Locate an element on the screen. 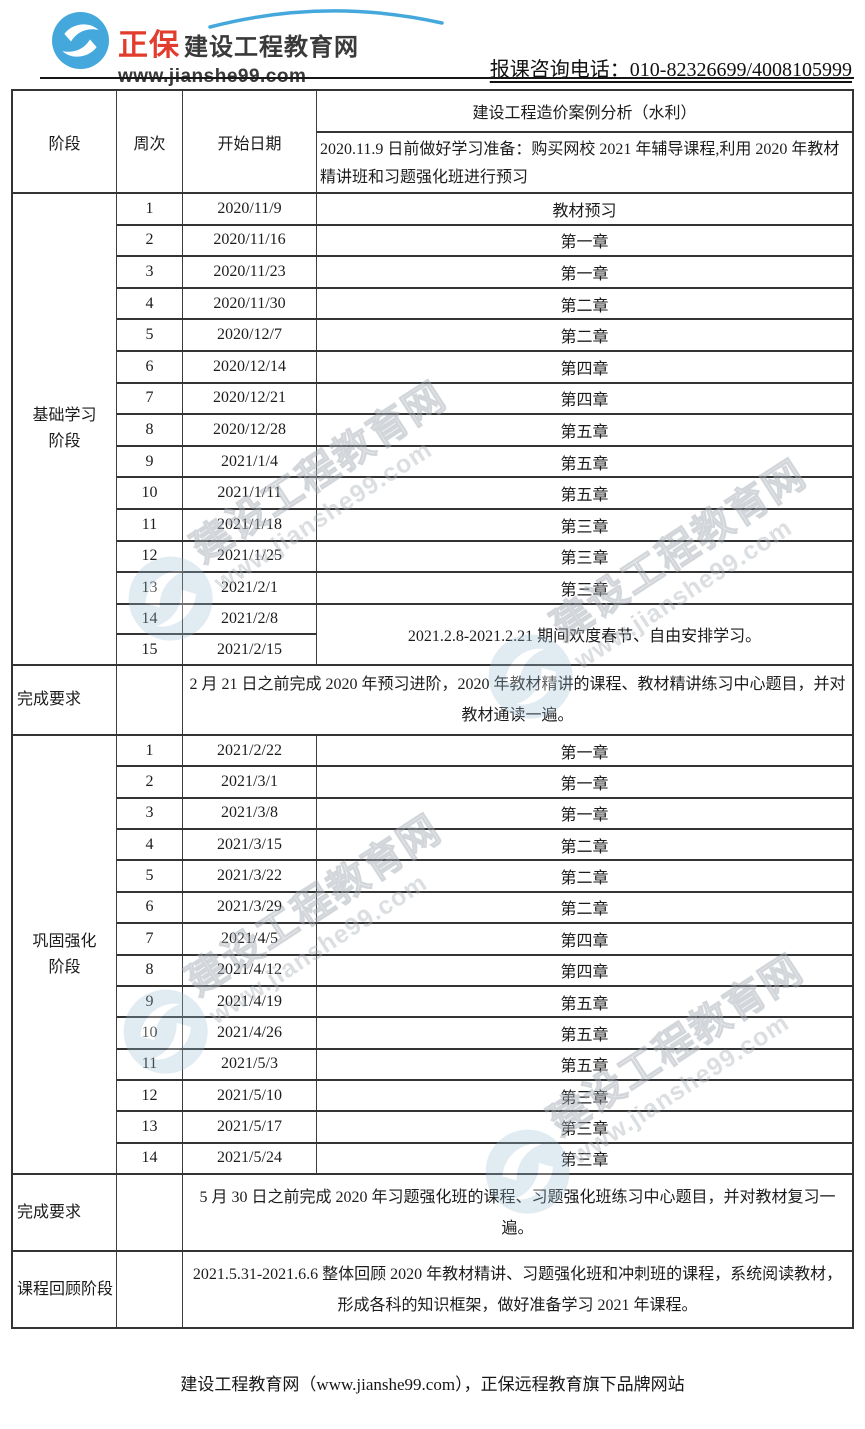 This screenshot has width=865, height=1429. page-footer: 建设工程教育网（www.jianshe99.com），正保远程教育旗下品牌网站 is located at coordinates (432, 1384).